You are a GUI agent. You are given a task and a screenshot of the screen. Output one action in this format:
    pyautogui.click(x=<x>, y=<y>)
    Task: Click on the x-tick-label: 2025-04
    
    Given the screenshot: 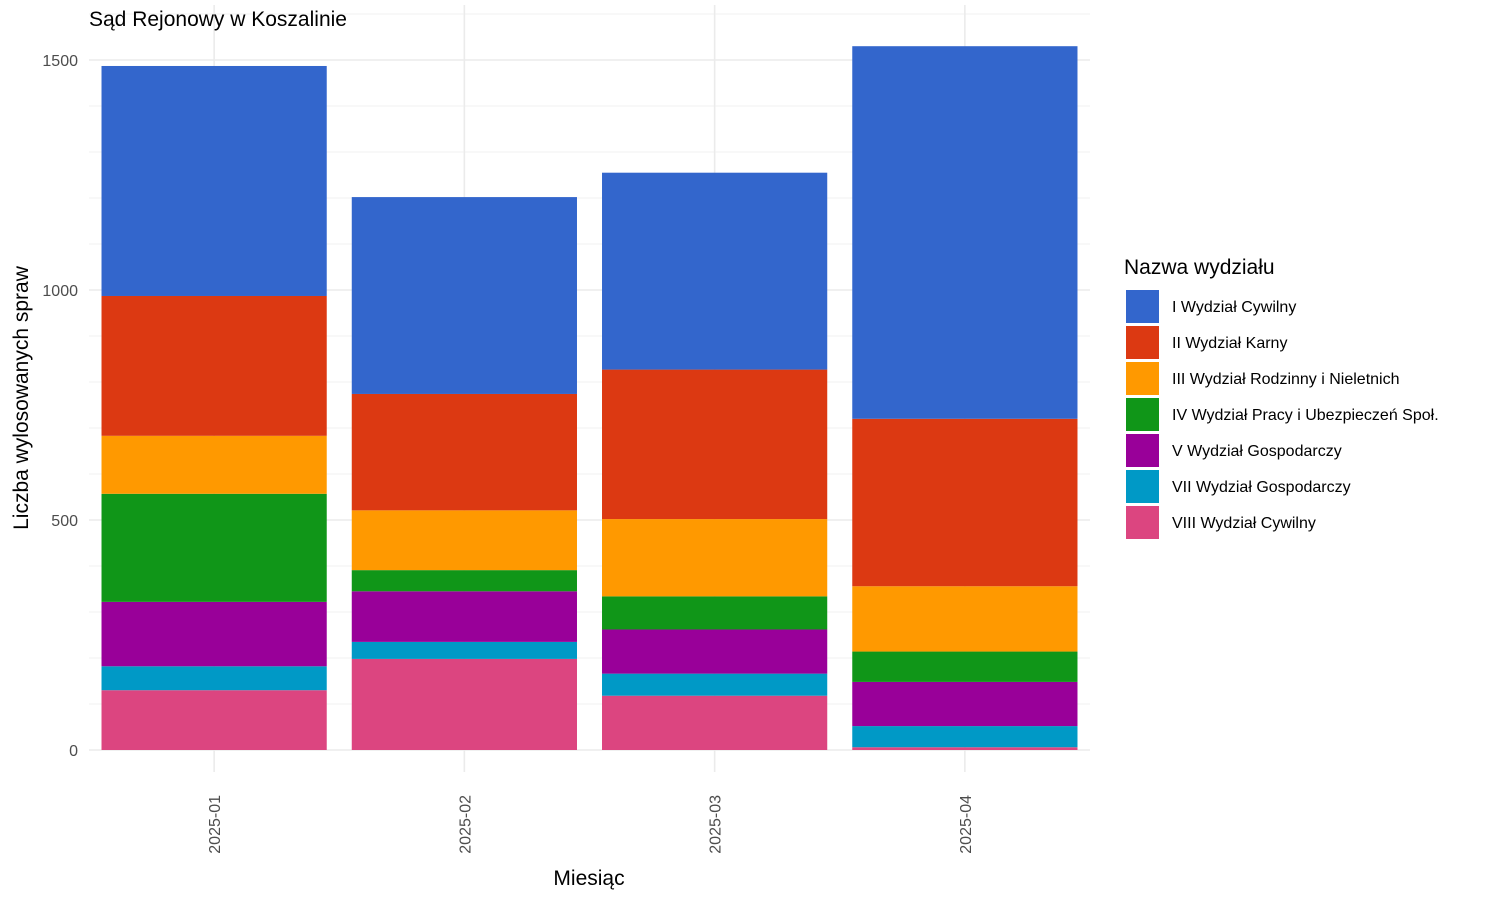 What is the action you would take?
    pyautogui.click(x=966, y=824)
    